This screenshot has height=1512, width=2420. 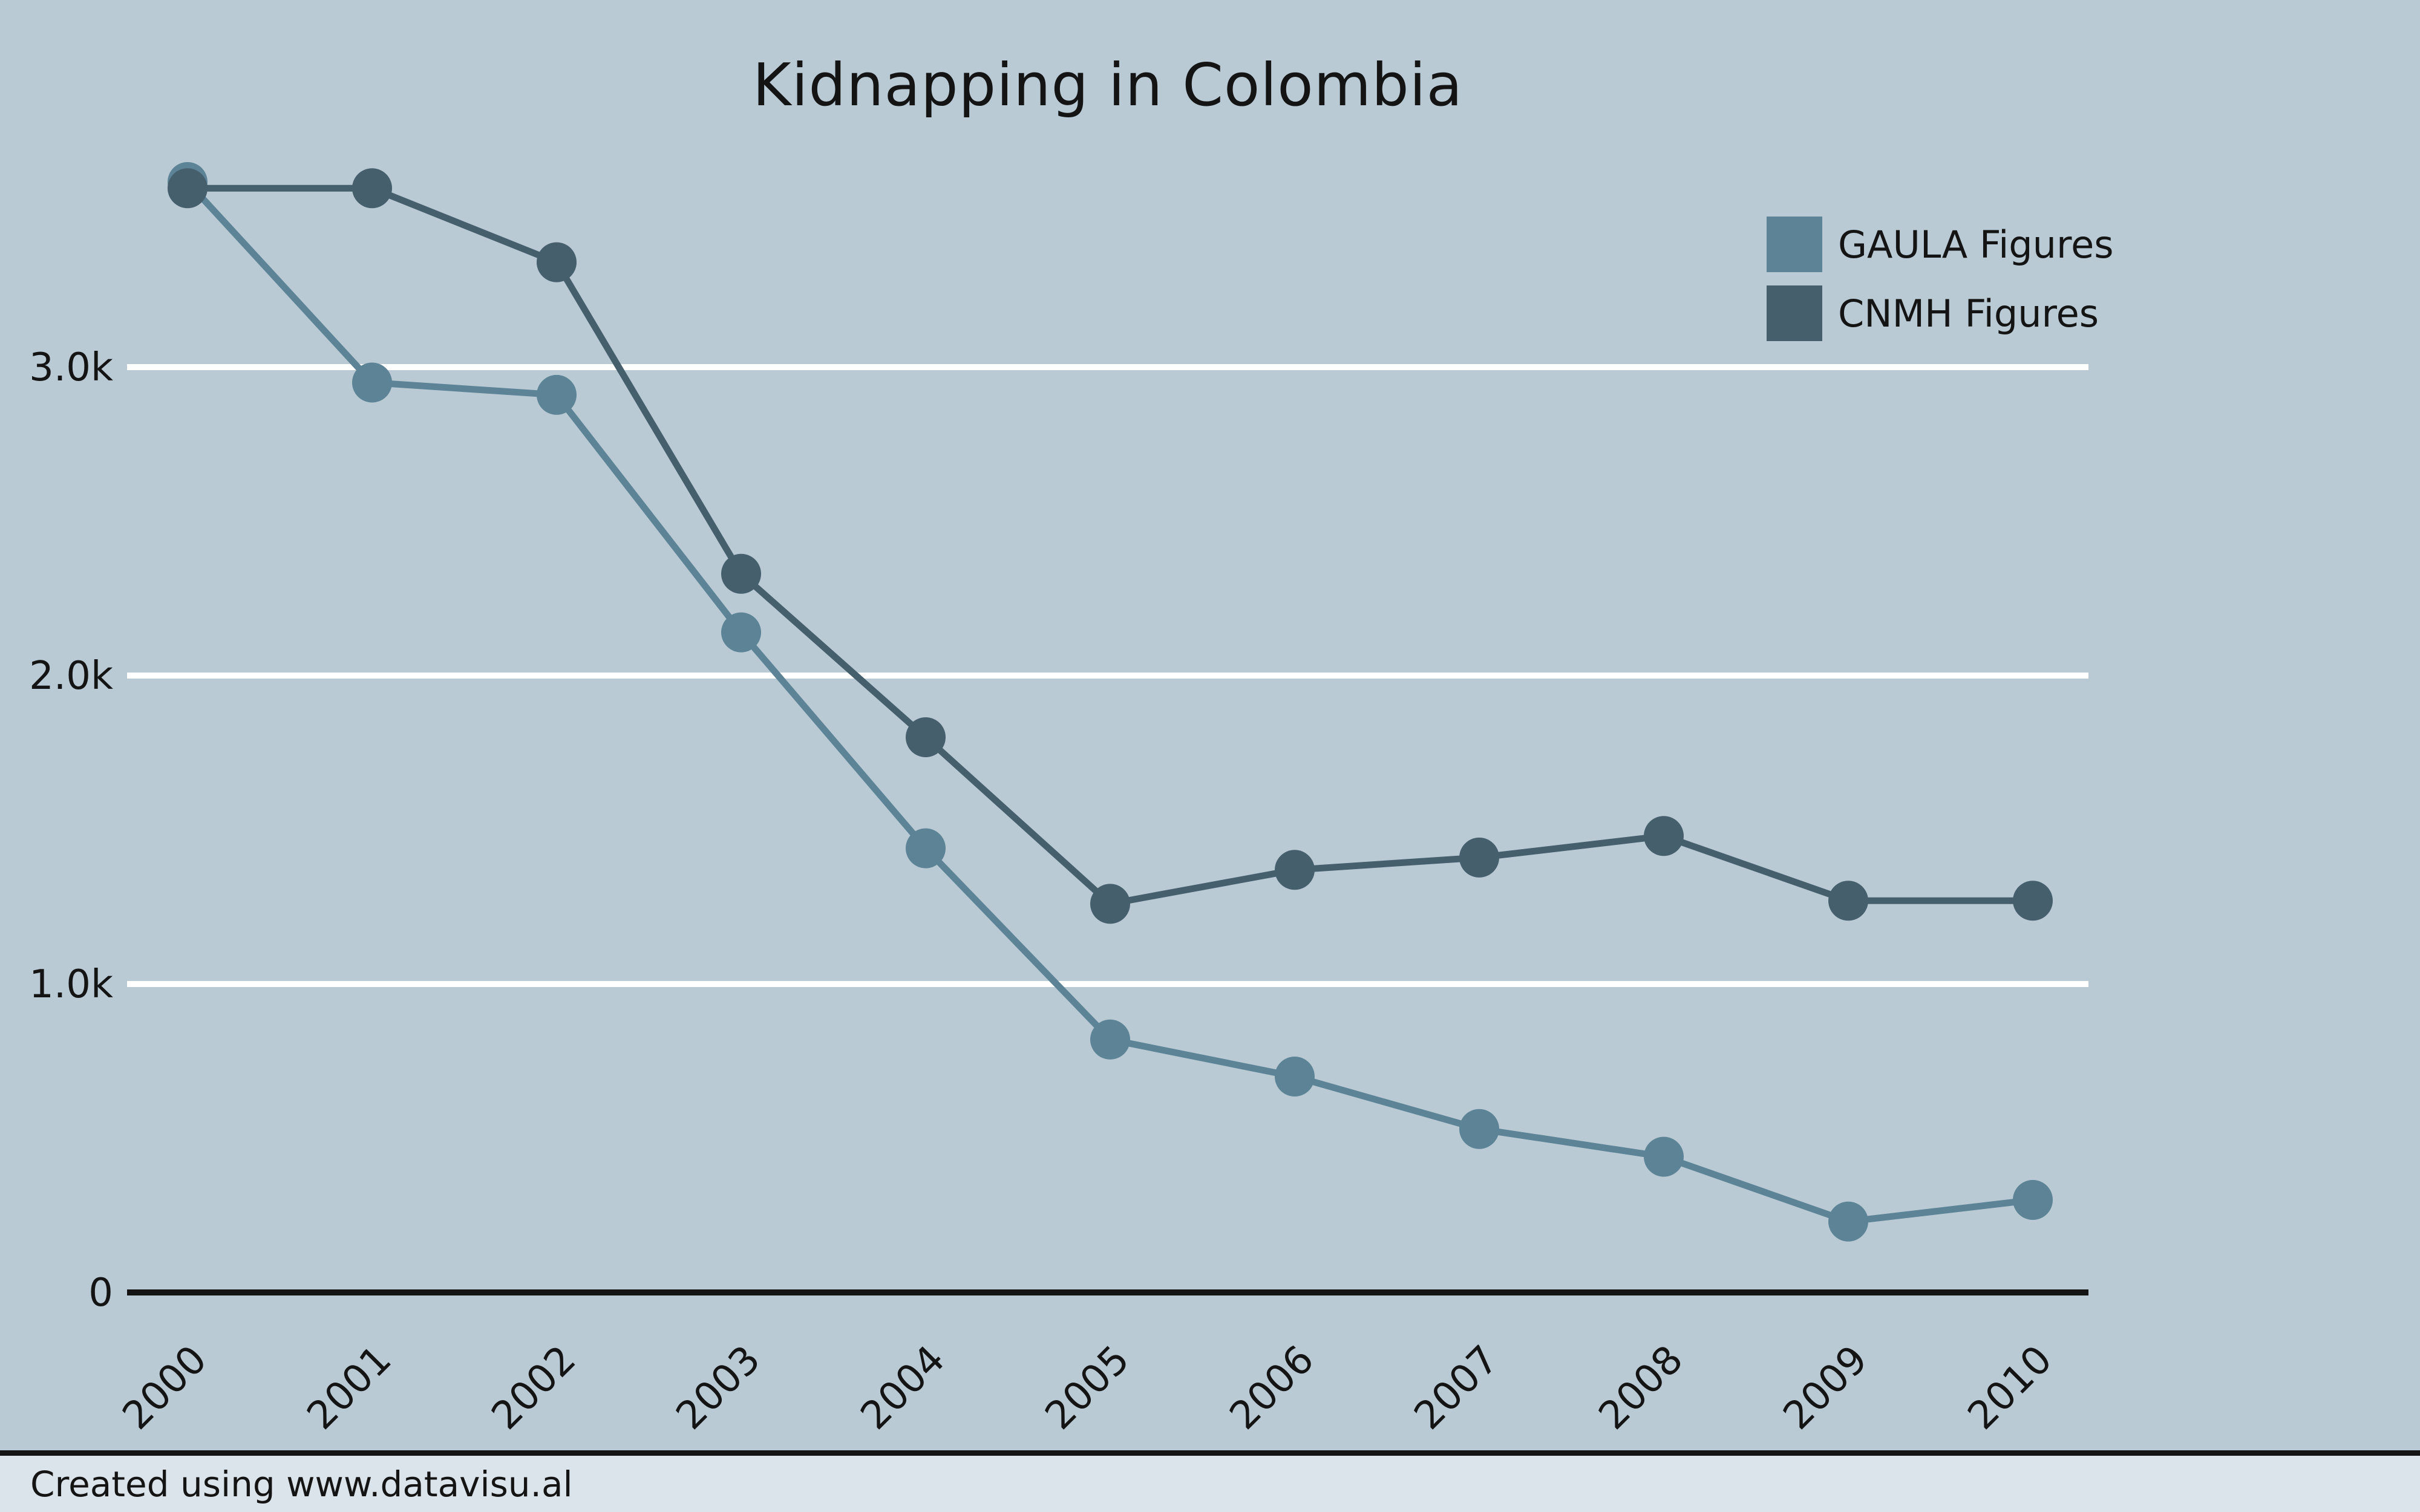 What do you see at coordinates (1272, 1387) in the screenshot?
I see `x-tick-label-2006: 2006` at bounding box center [1272, 1387].